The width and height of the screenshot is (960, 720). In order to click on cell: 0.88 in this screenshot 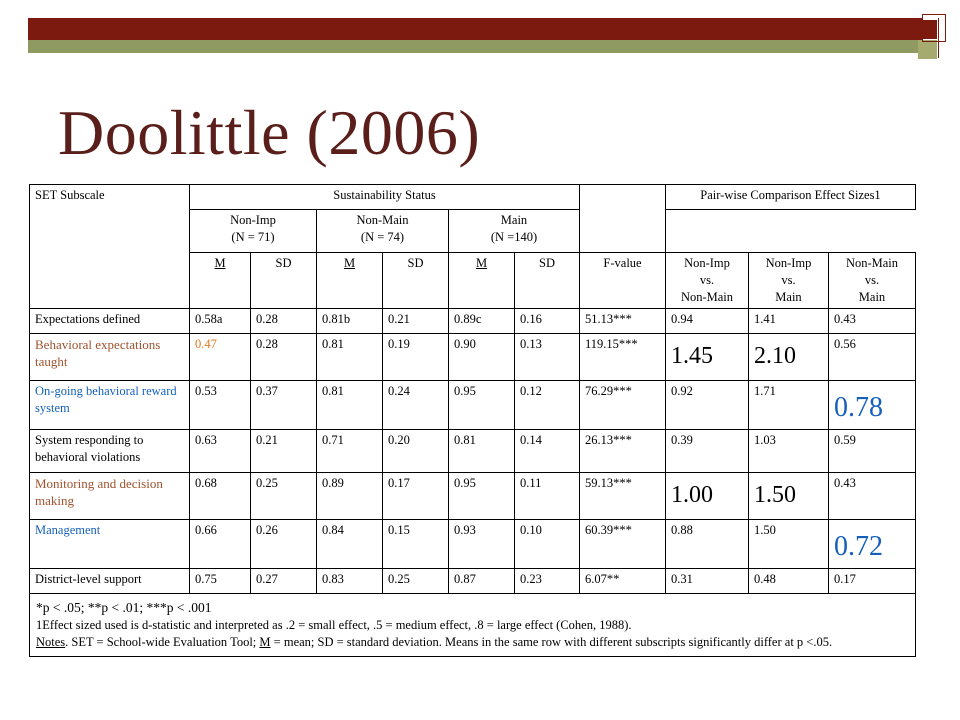, I will do `click(707, 543)`.